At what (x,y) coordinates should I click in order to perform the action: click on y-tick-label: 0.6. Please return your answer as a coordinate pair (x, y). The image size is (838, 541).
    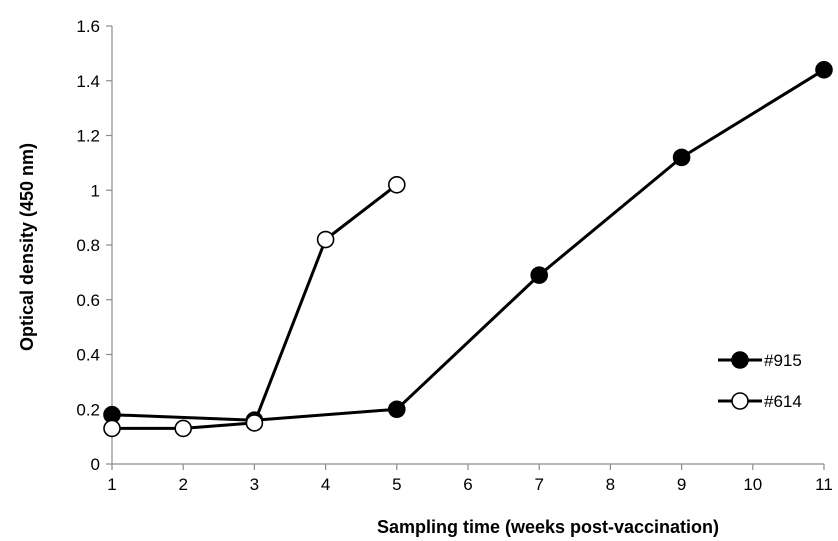
    Looking at the image, I should click on (88, 300).